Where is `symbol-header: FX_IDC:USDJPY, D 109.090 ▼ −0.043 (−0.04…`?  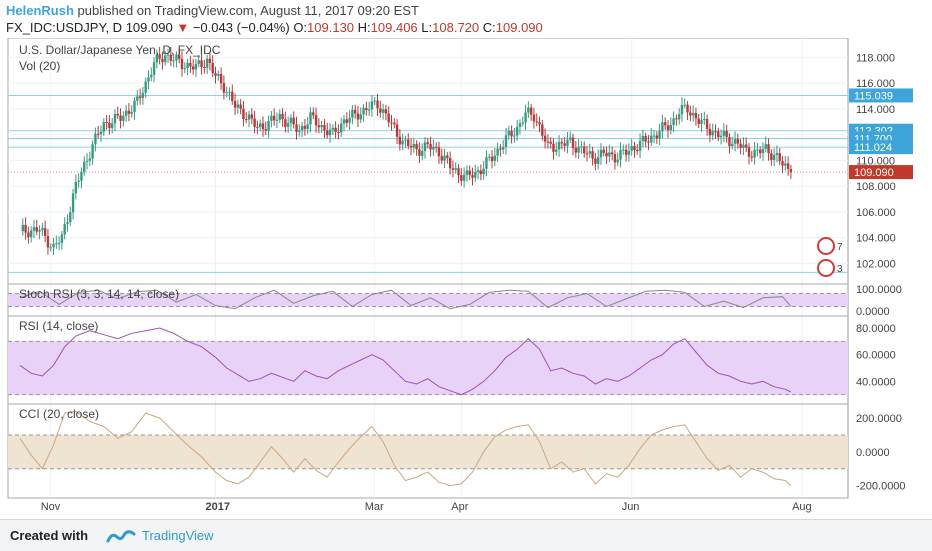 symbol-header: FX_IDC:USDJPY, D 109.090 ▼ −0.043 (−0.04… is located at coordinates (274, 27).